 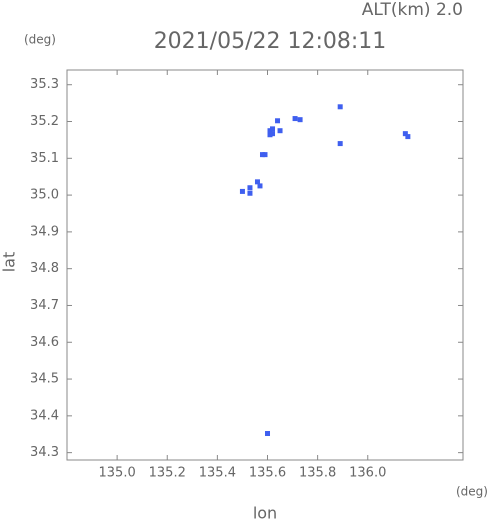 I want to click on y-tick-label: 34.9, so click(x=44, y=231).